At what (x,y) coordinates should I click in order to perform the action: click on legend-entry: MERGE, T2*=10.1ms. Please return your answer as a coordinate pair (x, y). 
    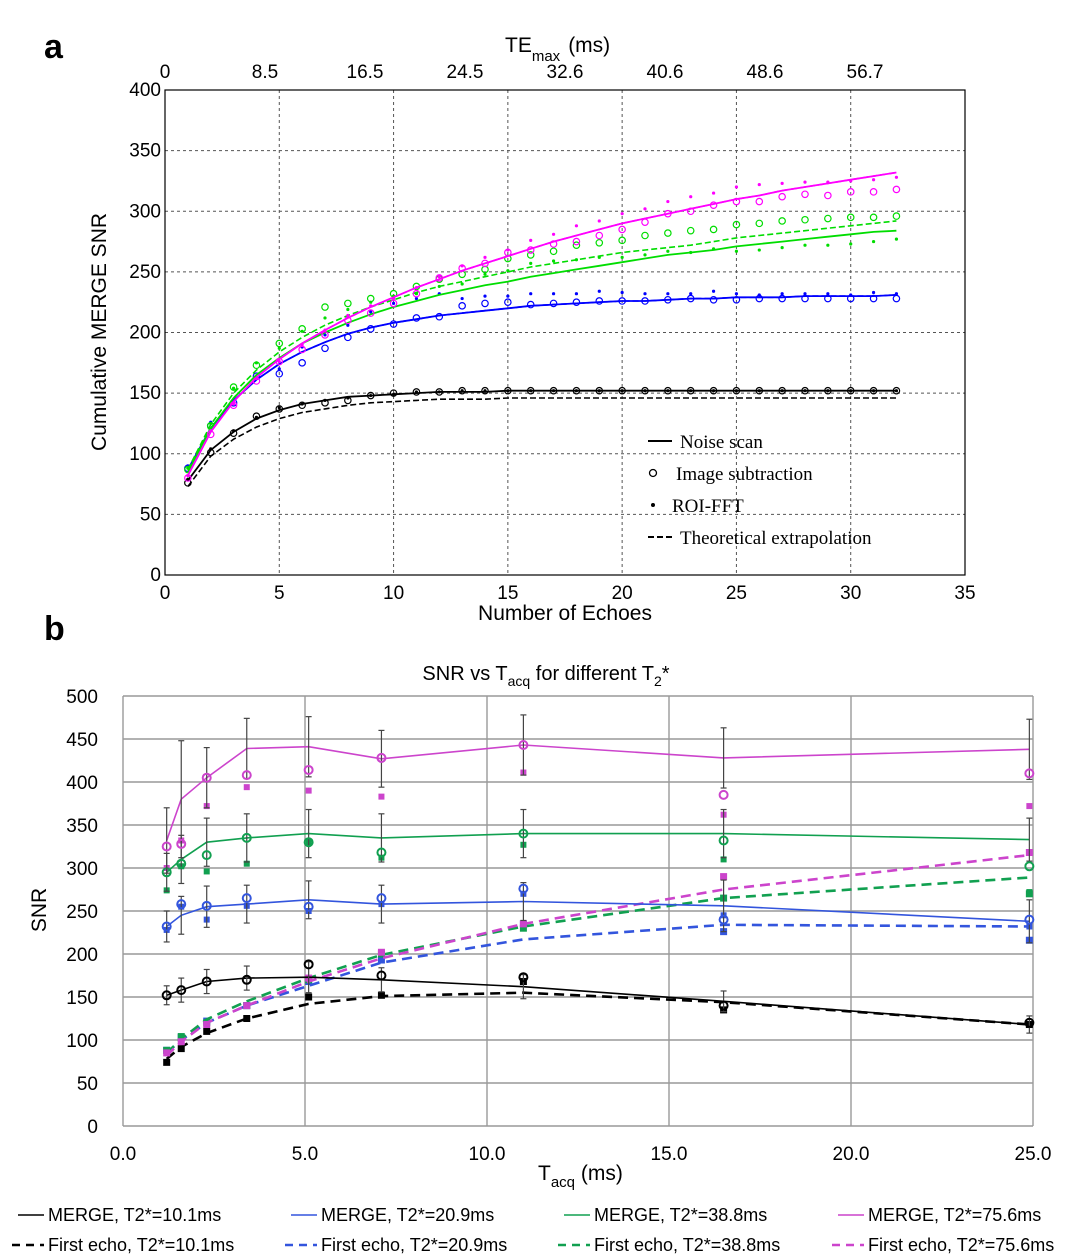
    Looking at the image, I should click on (134, 1215).